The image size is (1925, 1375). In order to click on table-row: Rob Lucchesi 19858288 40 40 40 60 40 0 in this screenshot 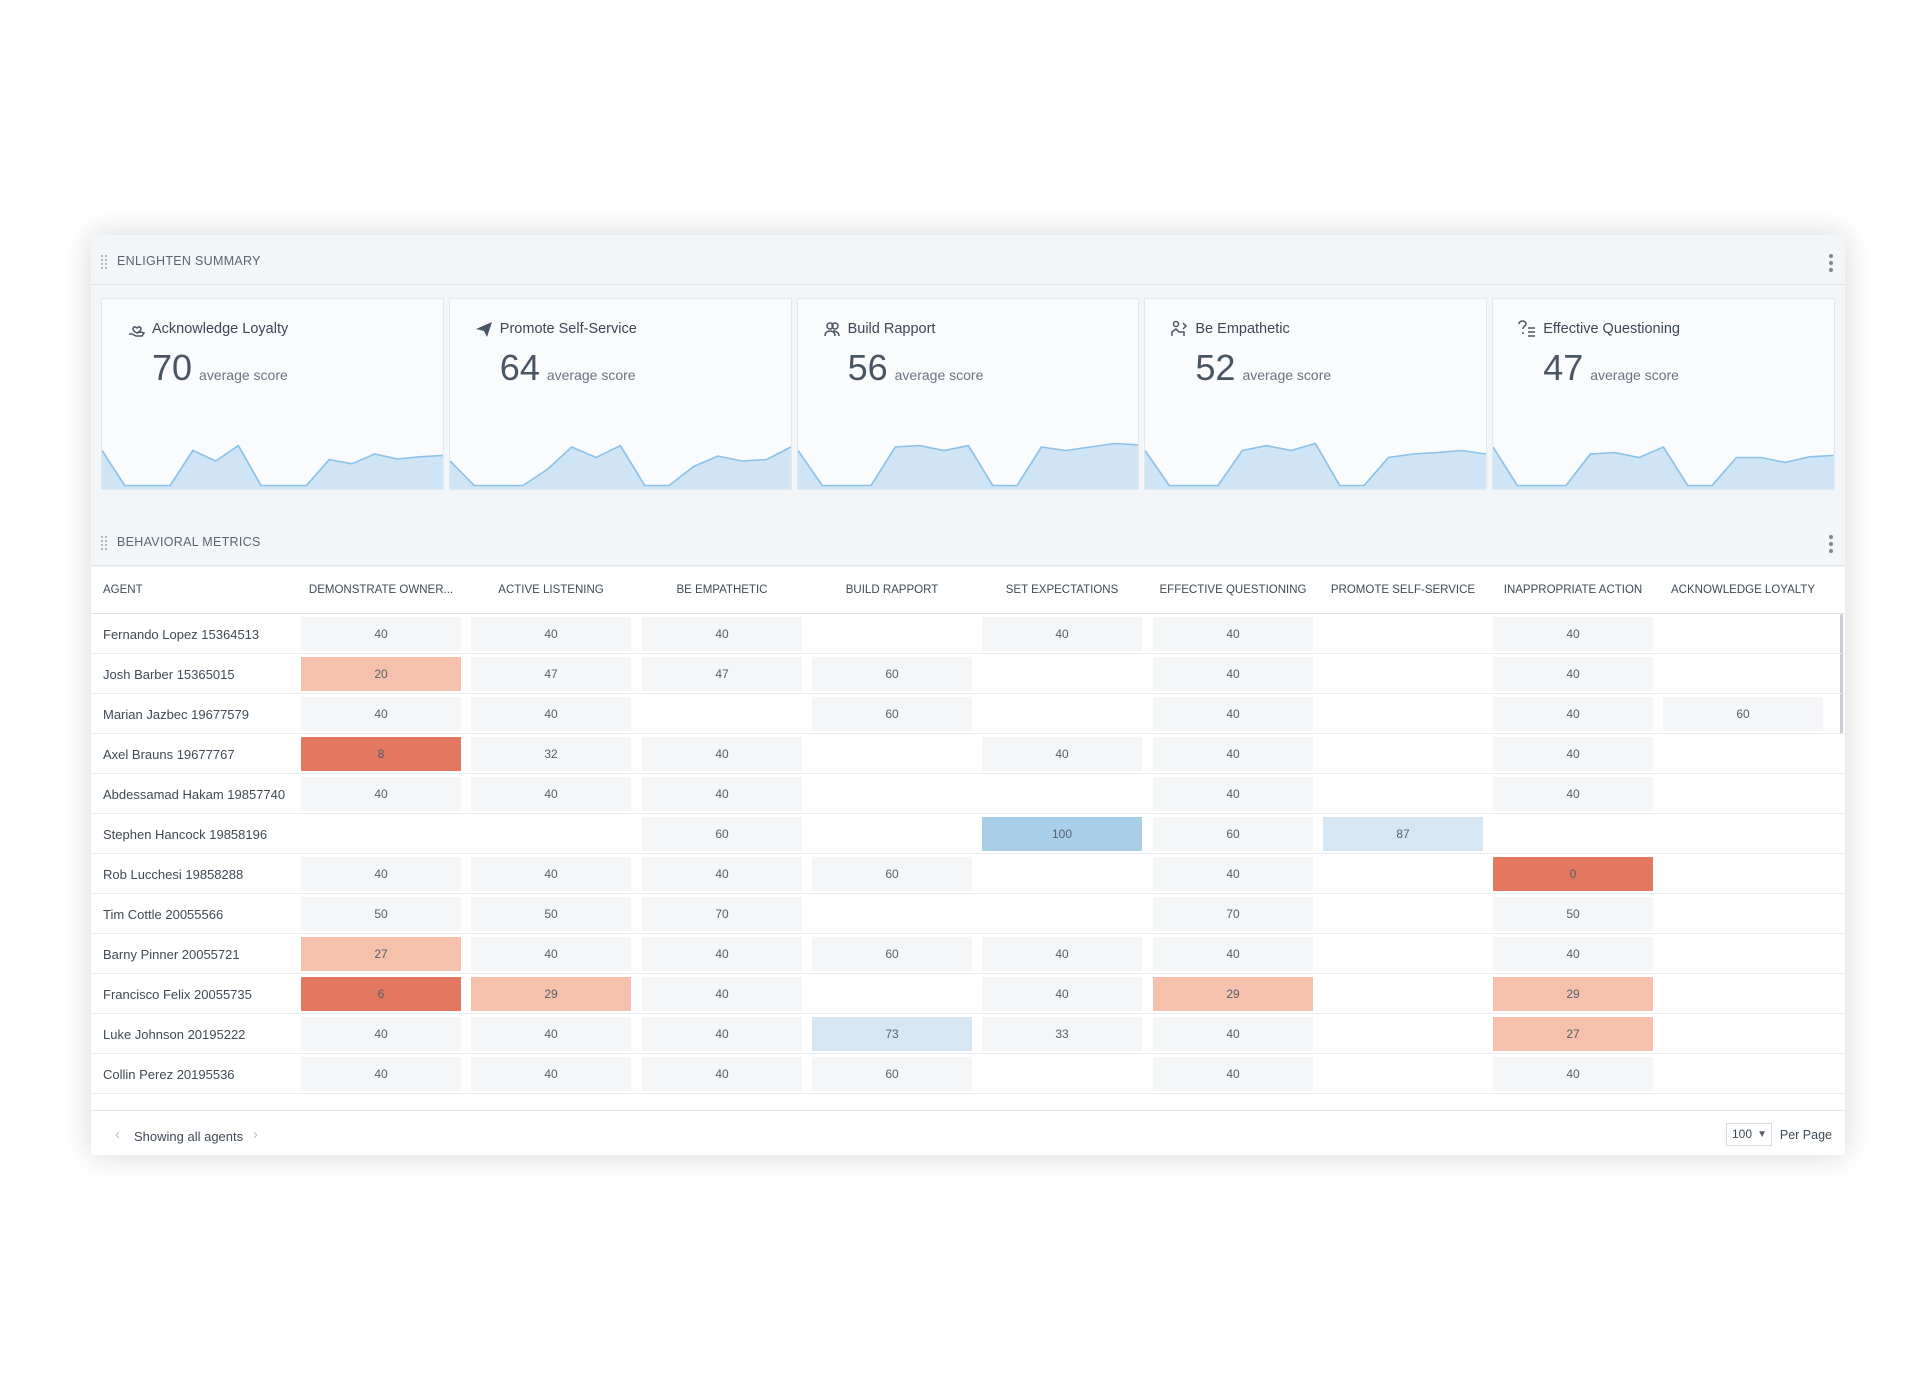, I will do `click(968, 874)`.